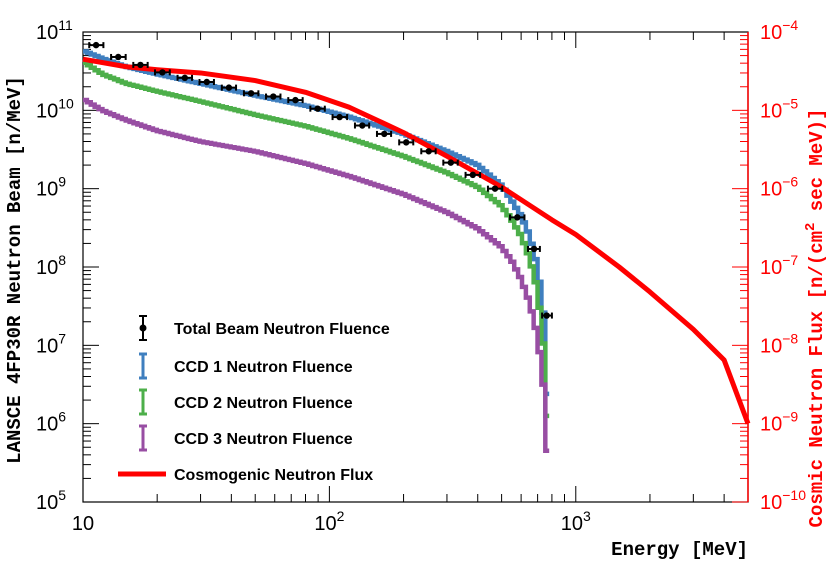  Describe the element at coordinates (679, 550) in the screenshot. I see `x-axis-title: Energy [MeV]` at that location.